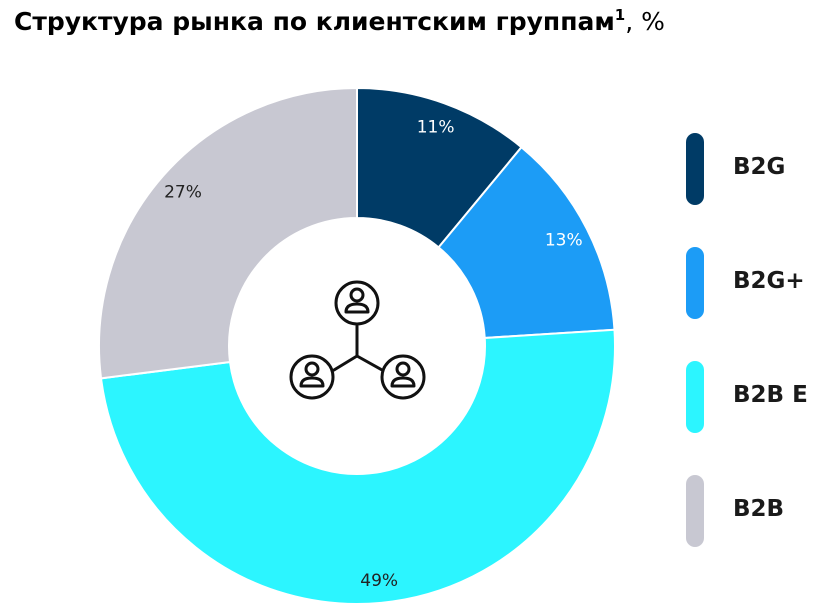 Image resolution: width=840 pixels, height=614 pixels. What do you see at coordinates (183, 193) in the screenshot?
I see `slice-label-b2b: 27%` at bounding box center [183, 193].